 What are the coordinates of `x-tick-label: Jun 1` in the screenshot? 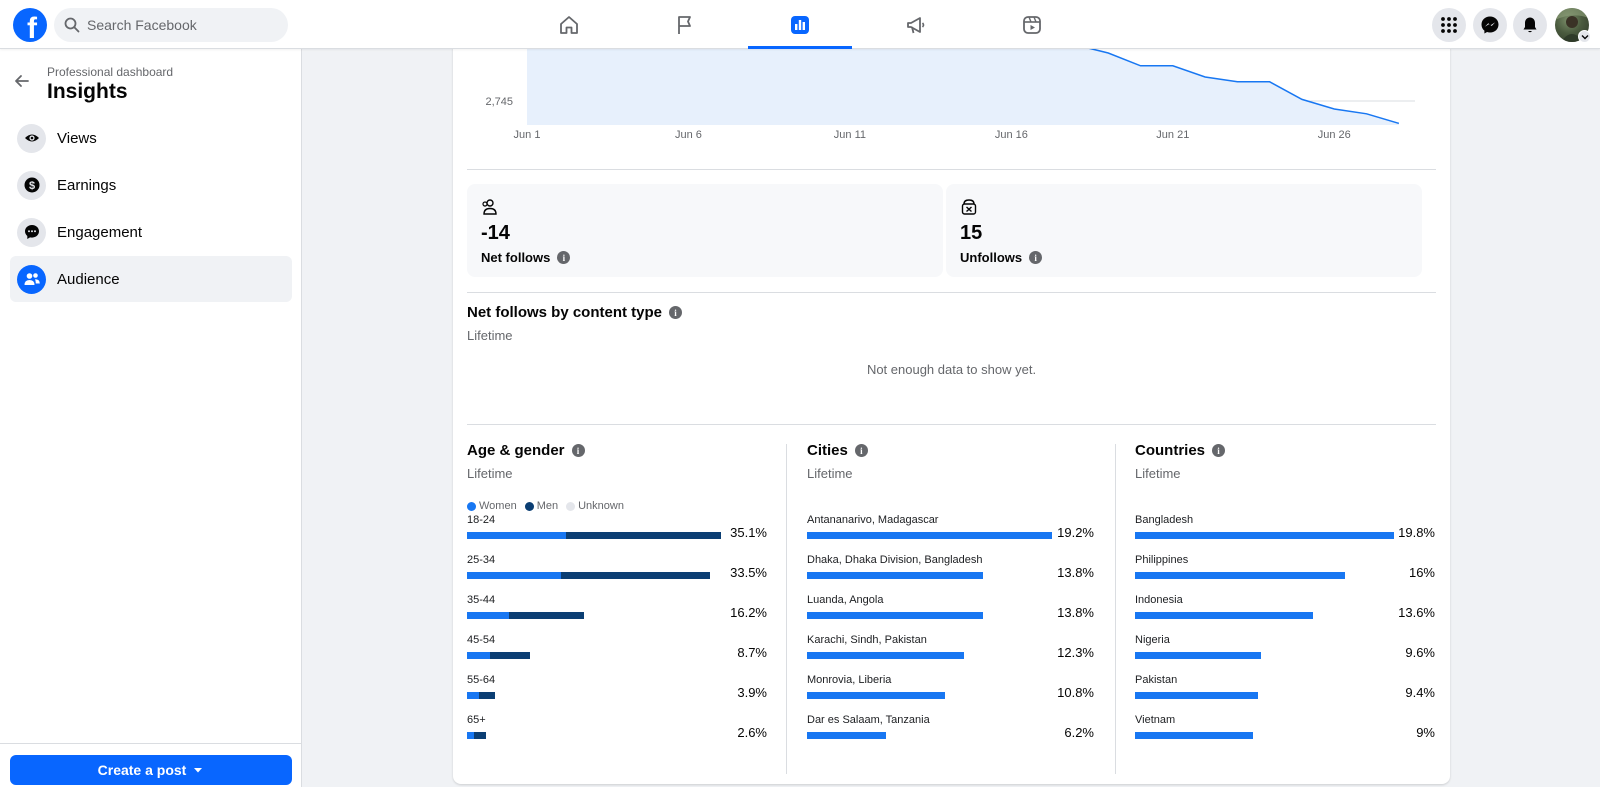 It's located at (527, 135).